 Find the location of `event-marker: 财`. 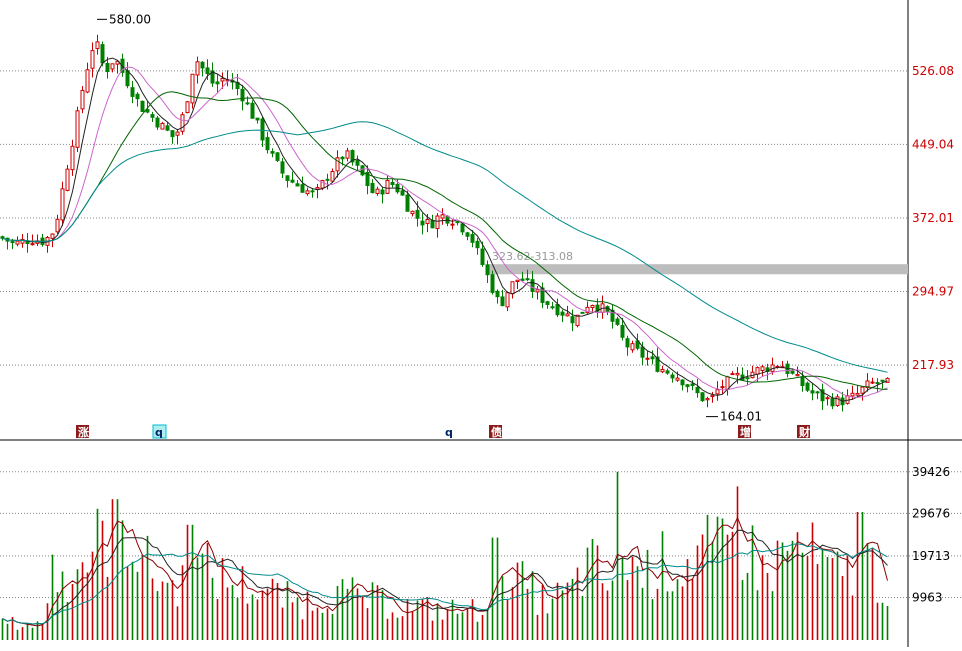

event-marker: 财 is located at coordinates (803, 432).